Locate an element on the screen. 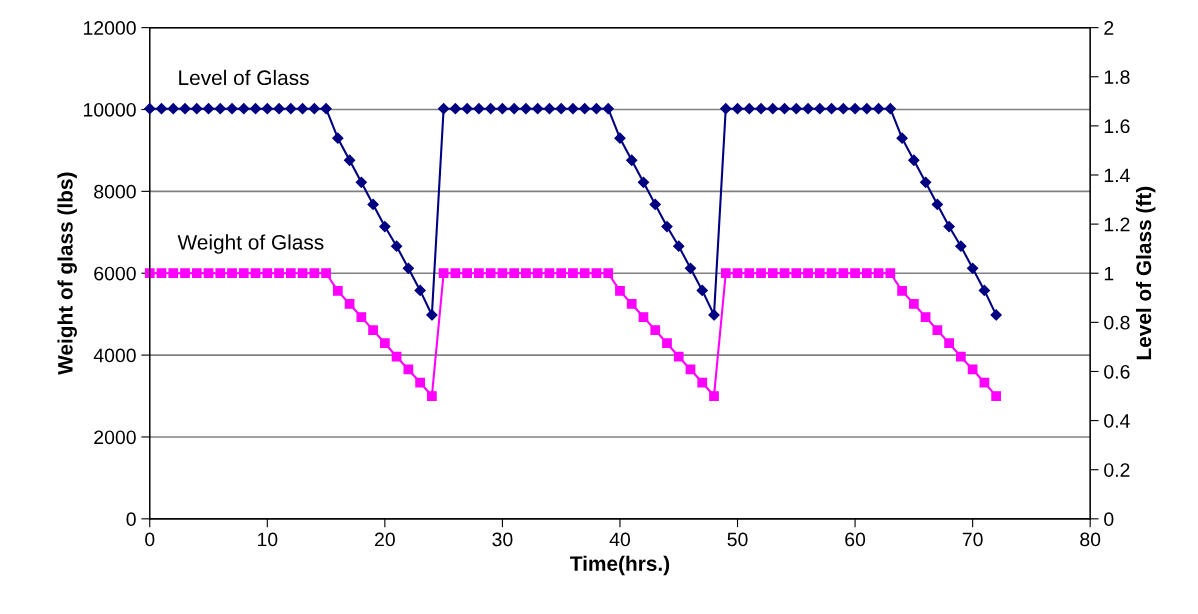 The image size is (1198, 614). x-tick-label: 20 is located at coordinates (385, 539).